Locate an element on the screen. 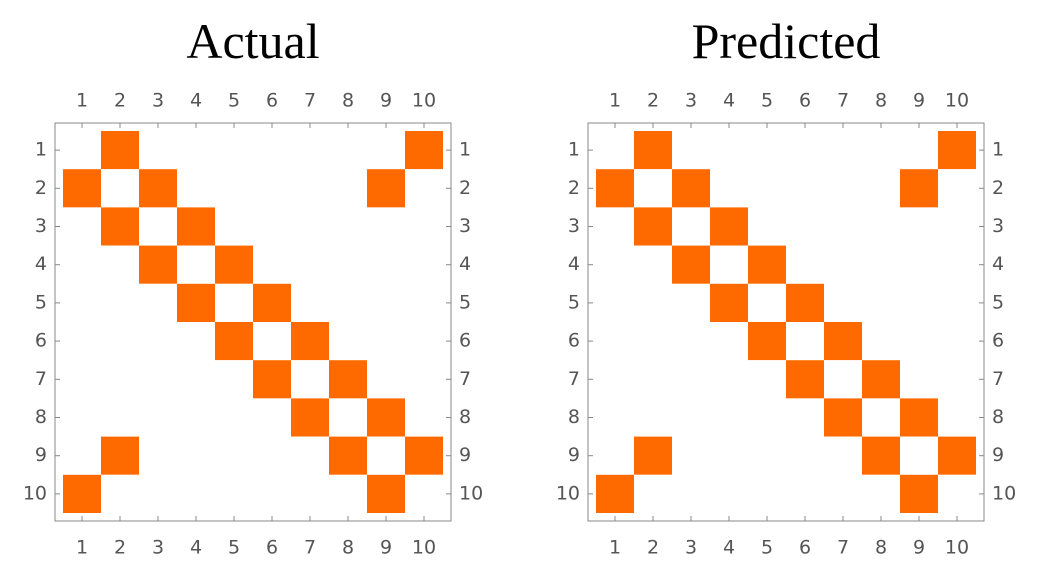  y-tick-label: 7 is located at coordinates (41, 379).